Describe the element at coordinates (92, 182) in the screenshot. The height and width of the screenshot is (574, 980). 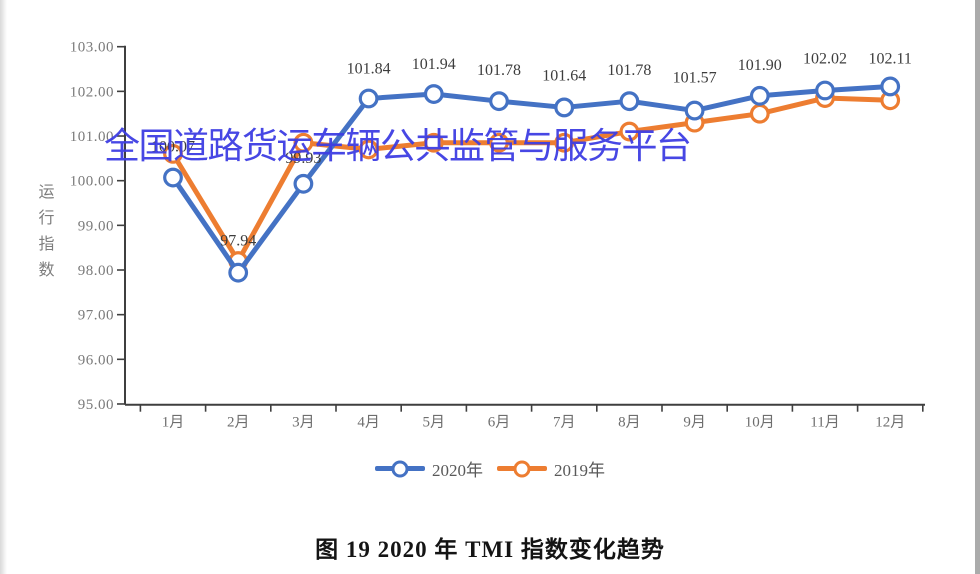
I see `svg-text: 100.00` at that location.